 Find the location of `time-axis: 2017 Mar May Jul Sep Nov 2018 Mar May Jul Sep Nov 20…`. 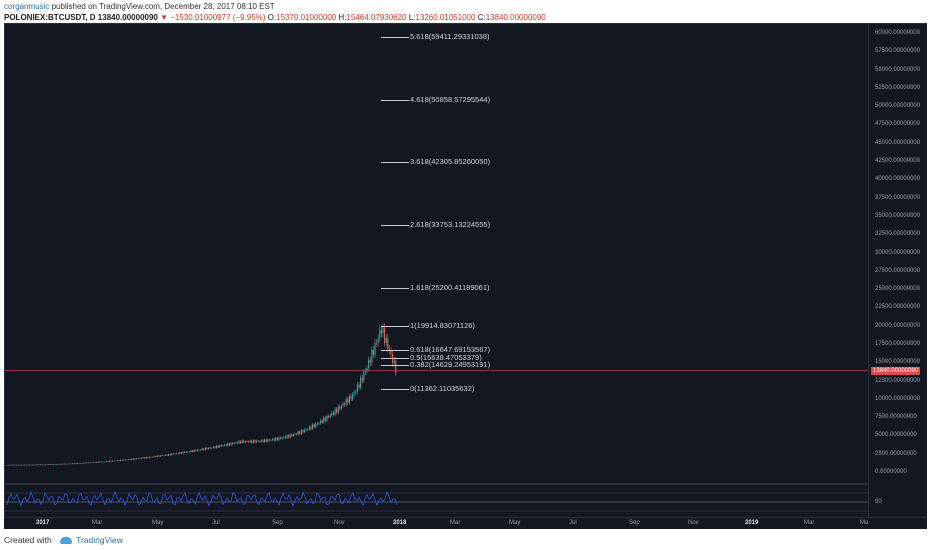

time-axis: 2017 Mar May Jul Sep Nov 2018 Mar May Jul Sep Nov 20… is located at coordinates (436, 523).